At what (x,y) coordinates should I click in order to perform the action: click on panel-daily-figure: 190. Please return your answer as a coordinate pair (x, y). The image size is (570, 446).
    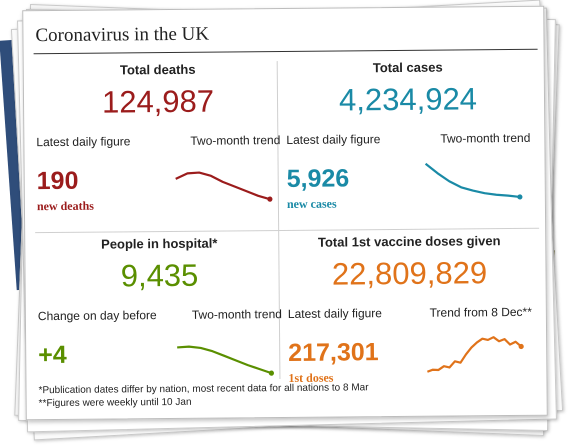
    Looking at the image, I should click on (57, 181).